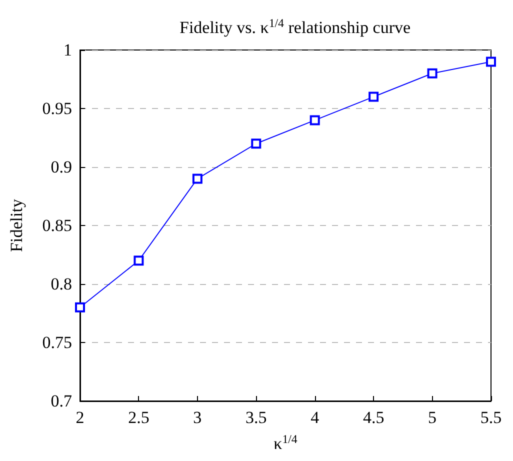  Describe the element at coordinates (315, 417) in the screenshot. I see `x-tick-label: 4` at that location.